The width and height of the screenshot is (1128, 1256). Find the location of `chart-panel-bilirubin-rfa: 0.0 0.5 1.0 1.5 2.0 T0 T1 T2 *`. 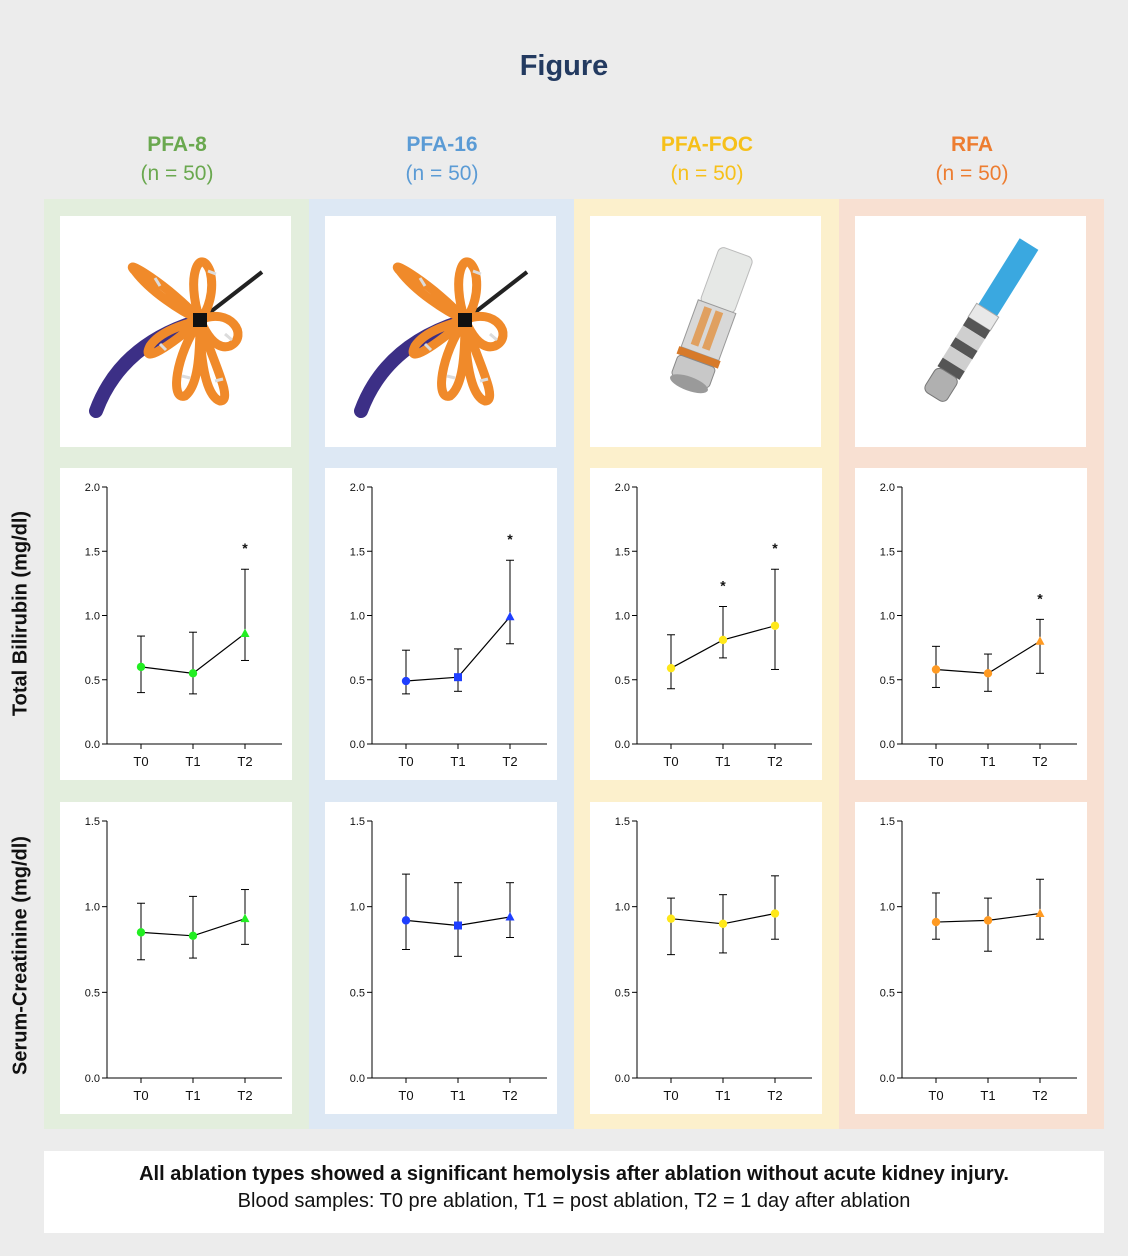

chart-panel-bilirubin-rfa: 0.0 0.5 1.0 1.5 2.0 T0 T1 T2 * is located at coordinates (971, 624).